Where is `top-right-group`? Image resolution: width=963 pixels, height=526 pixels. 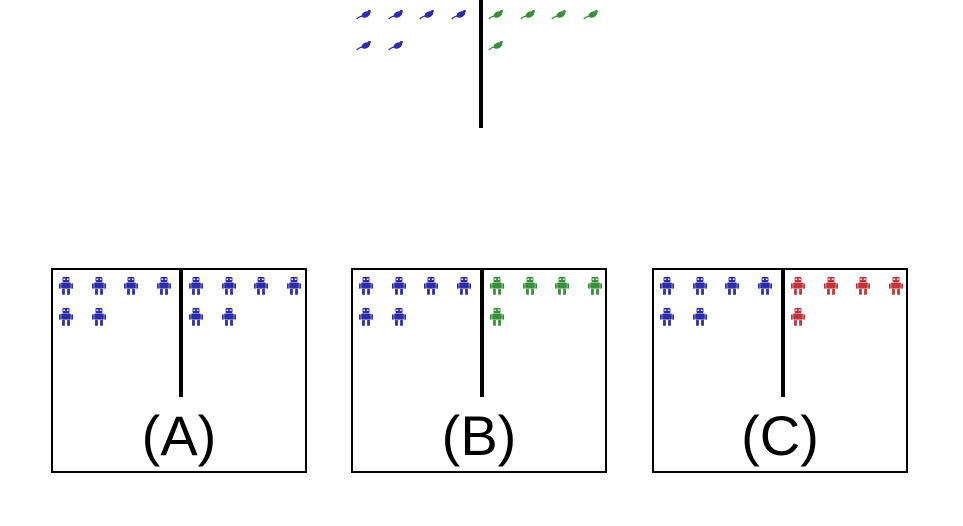 top-right-group is located at coordinates (548, 38).